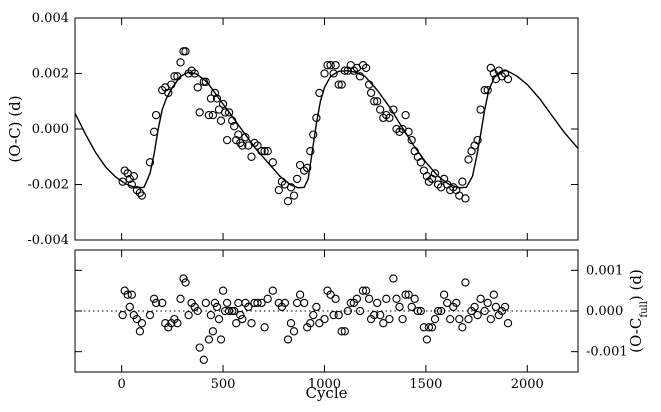 Image resolution: width=661 pixels, height=412 pixels. Describe the element at coordinates (636, 335) in the screenshot. I see `bottom-y-axis-label-main: (O-C` at that location.